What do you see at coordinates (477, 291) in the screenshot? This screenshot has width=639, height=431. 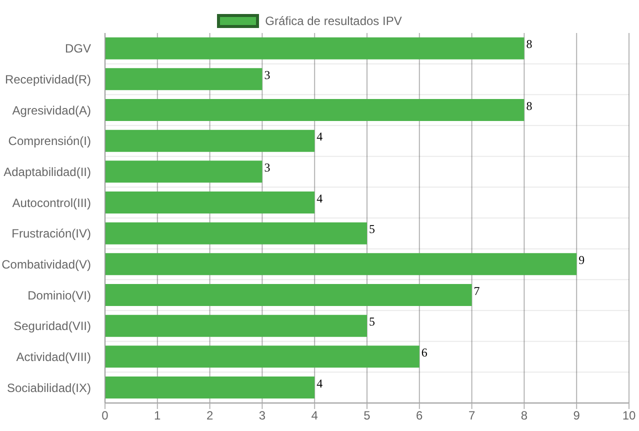 I see `data-label: 7` at bounding box center [477, 291].